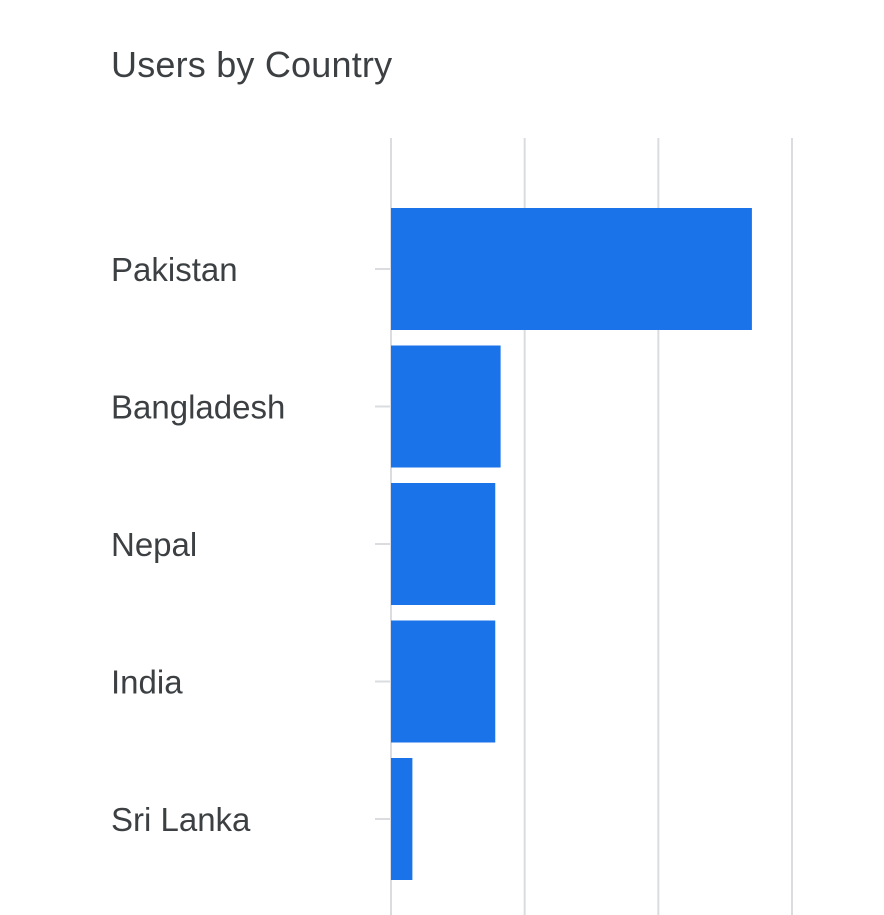 Image resolution: width=884 pixels, height=915 pixels. What do you see at coordinates (181, 819) in the screenshot?
I see `category-label: Sri Lanka` at bounding box center [181, 819].